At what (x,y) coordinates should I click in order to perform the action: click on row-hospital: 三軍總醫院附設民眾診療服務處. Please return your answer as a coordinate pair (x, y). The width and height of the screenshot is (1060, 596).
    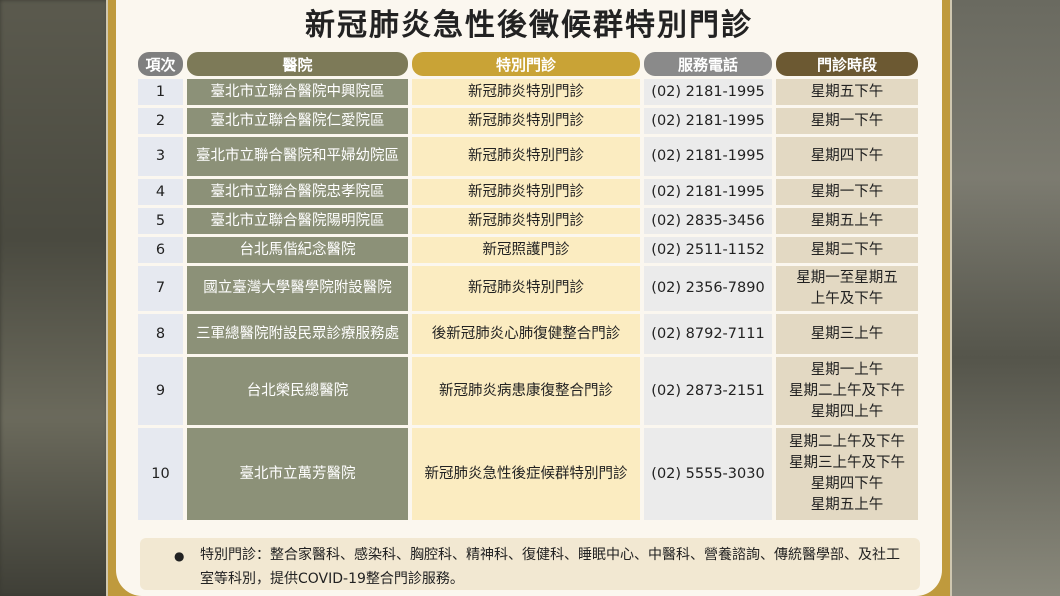
    Looking at the image, I should click on (297, 334).